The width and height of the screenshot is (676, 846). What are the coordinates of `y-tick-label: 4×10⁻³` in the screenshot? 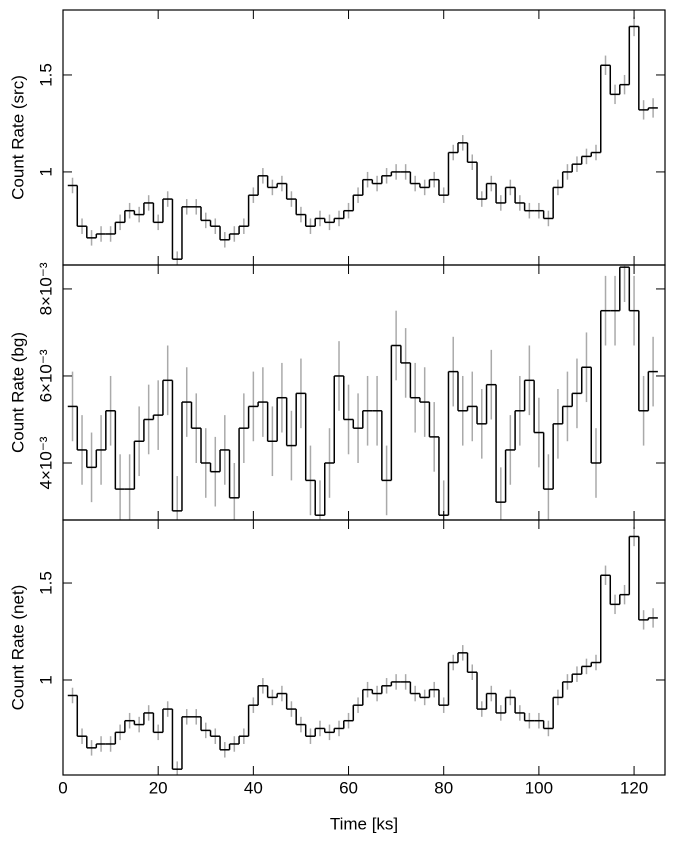 It's located at (45, 462).